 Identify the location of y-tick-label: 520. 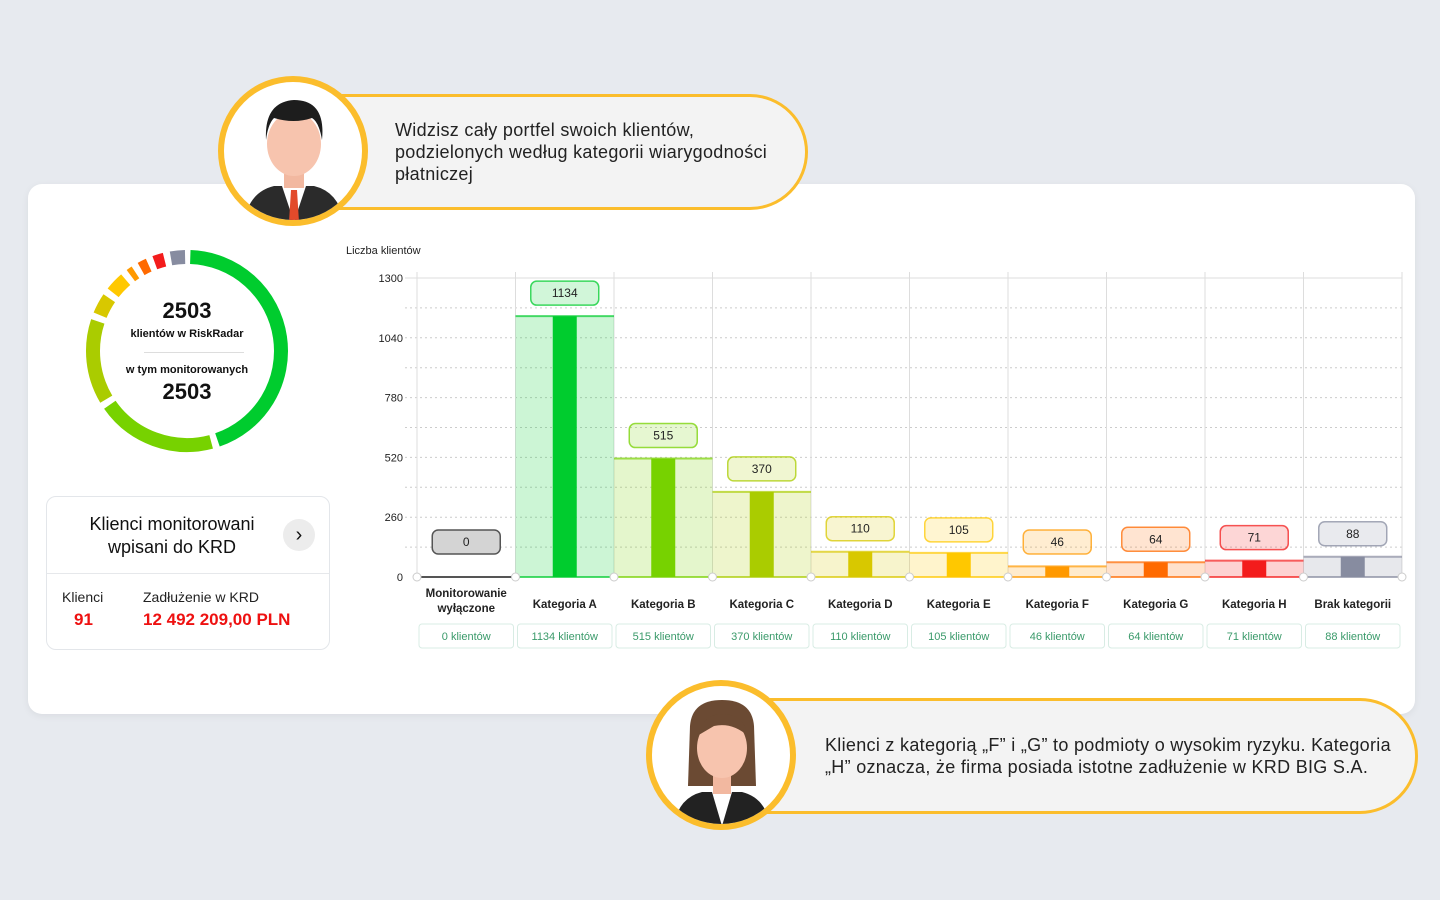
(394, 458).